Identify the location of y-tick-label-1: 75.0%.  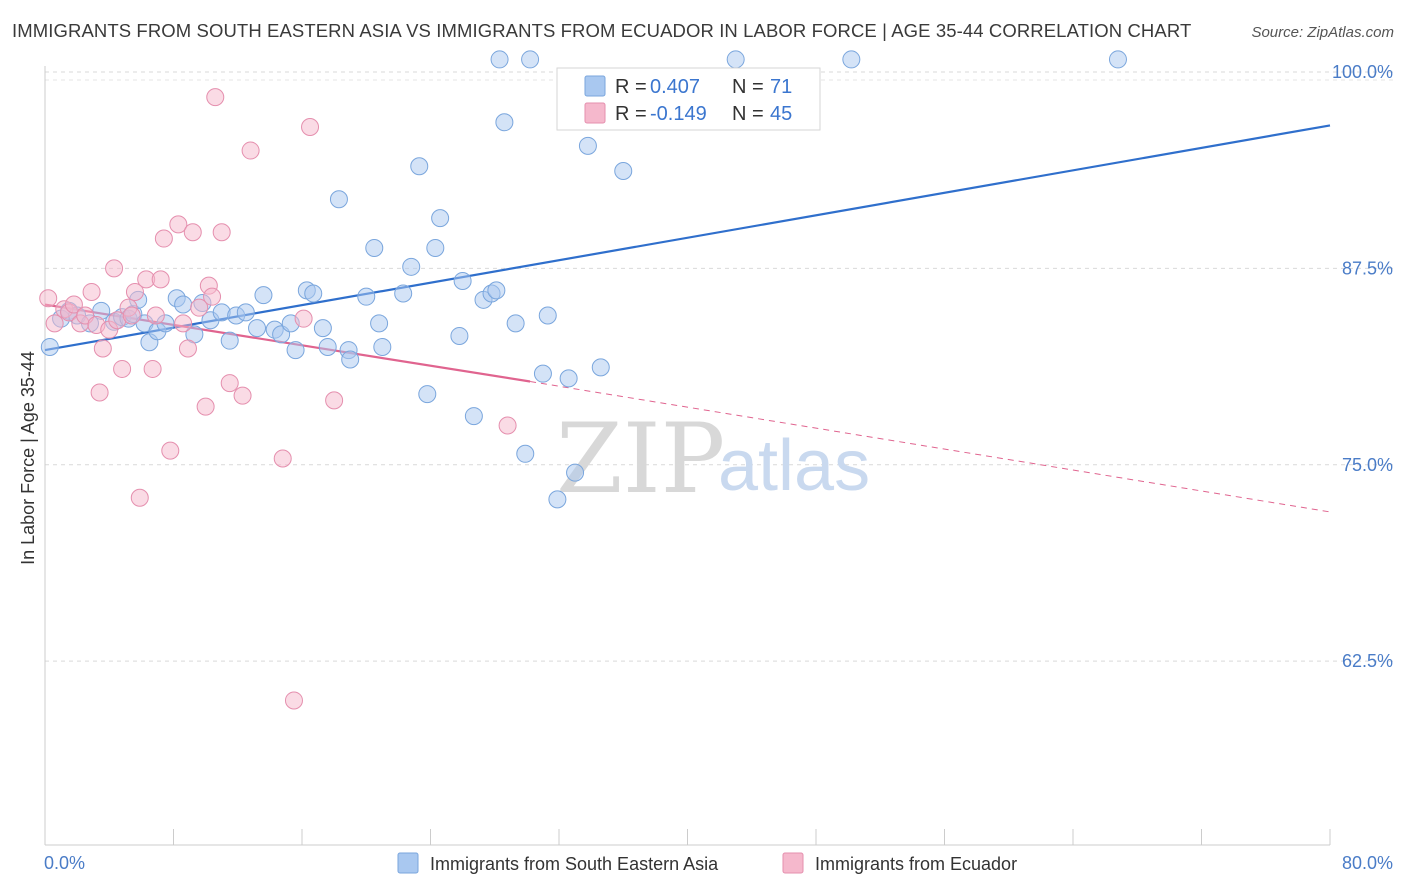
(1367, 465).